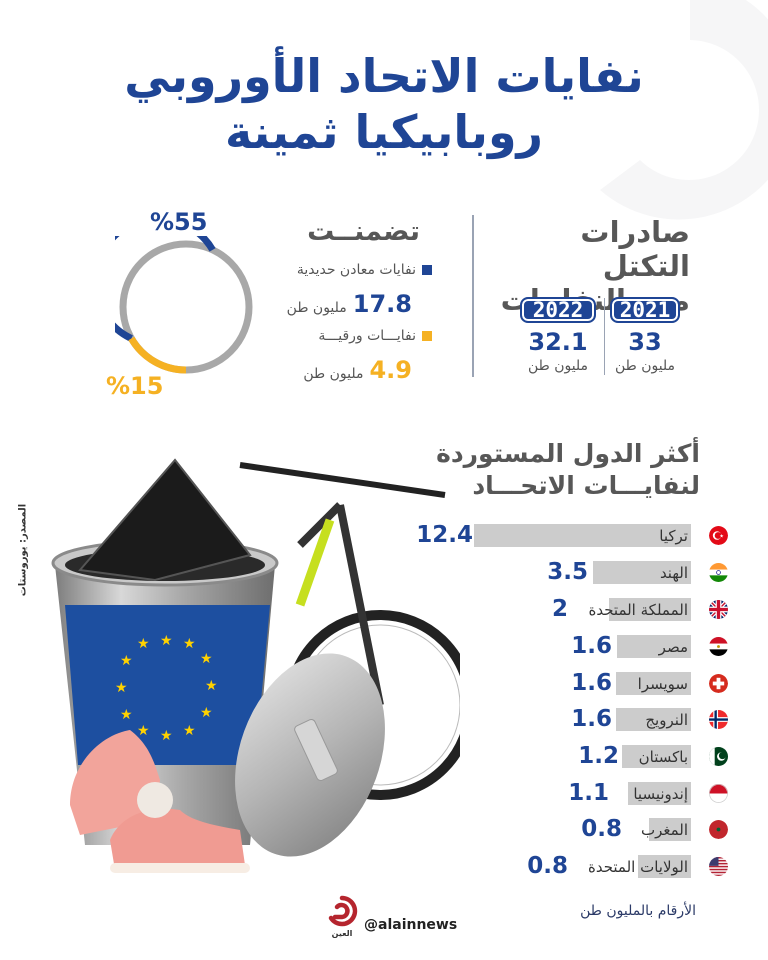 This screenshot has width=768, height=960. Describe the element at coordinates (367, 336) in the screenshot. I see `legend-label: نفايـــات ورقيـــة` at that location.